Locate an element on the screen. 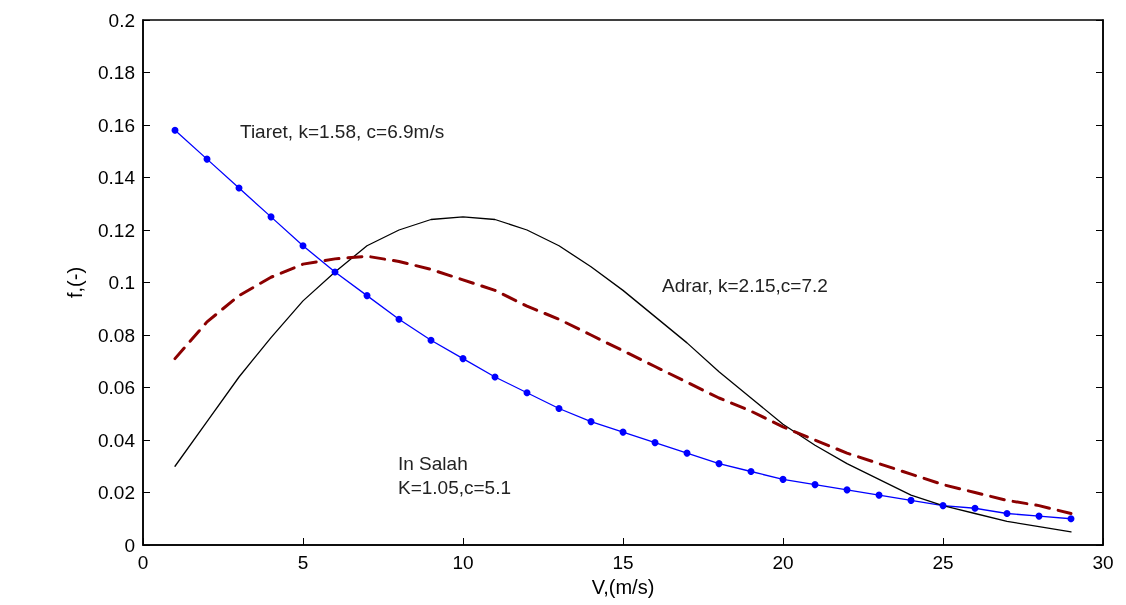 This screenshot has width=1126, height=605. x-tick-label: 15 is located at coordinates (623, 562).